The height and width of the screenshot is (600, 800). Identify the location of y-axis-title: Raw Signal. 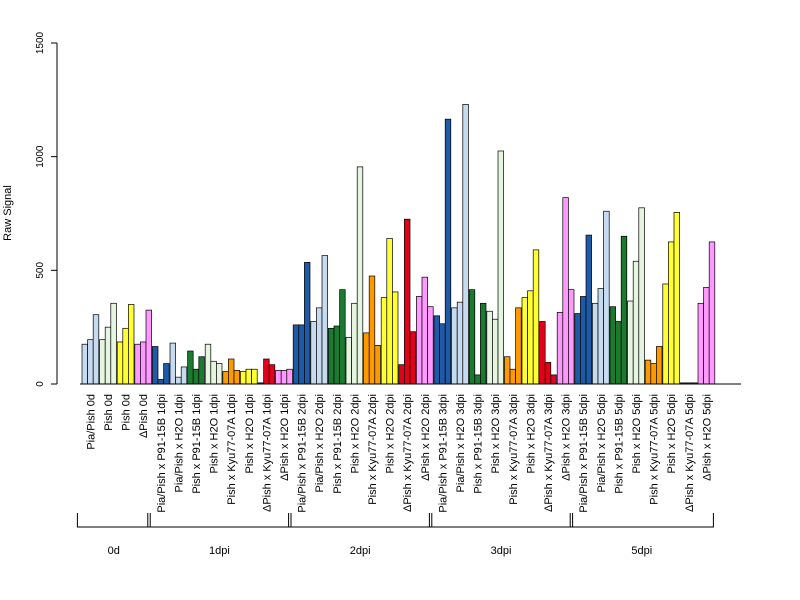
(8, 213).